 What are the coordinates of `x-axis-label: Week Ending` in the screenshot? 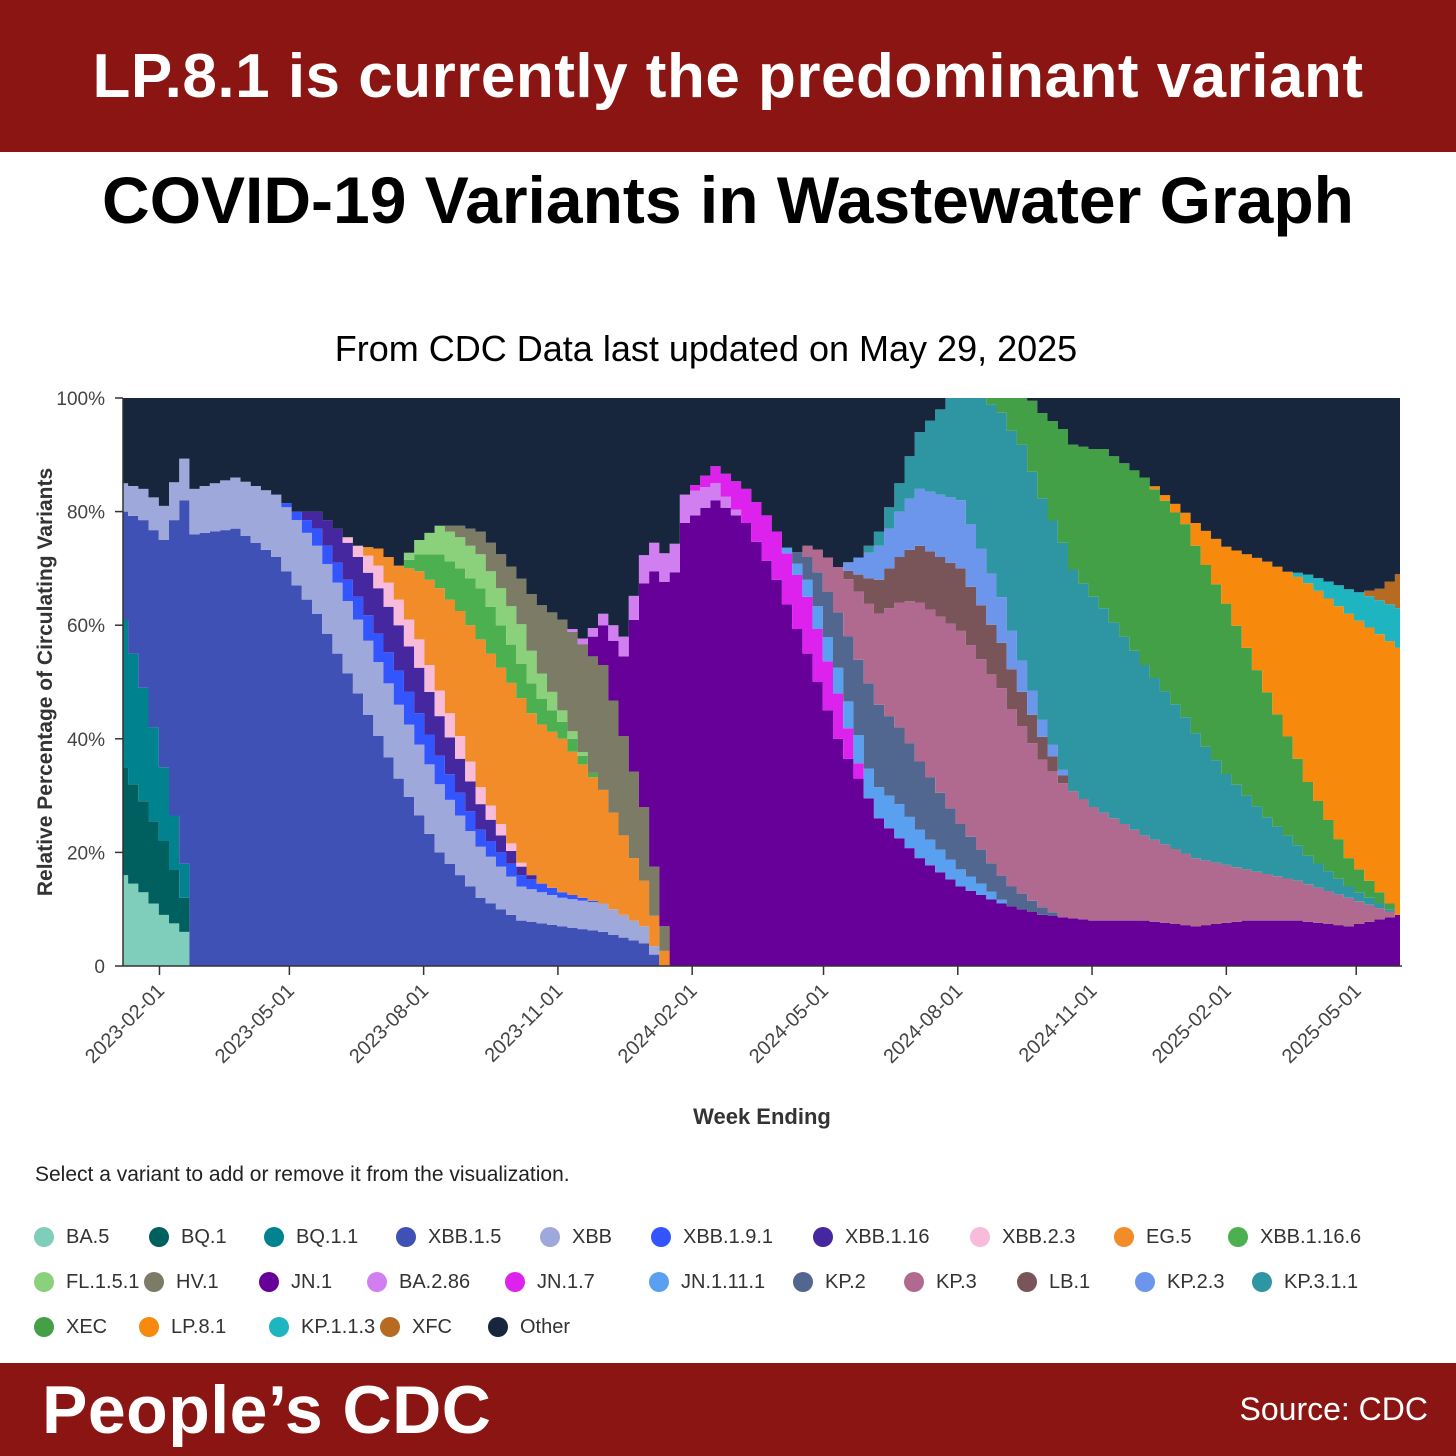 It's located at (762, 1116).